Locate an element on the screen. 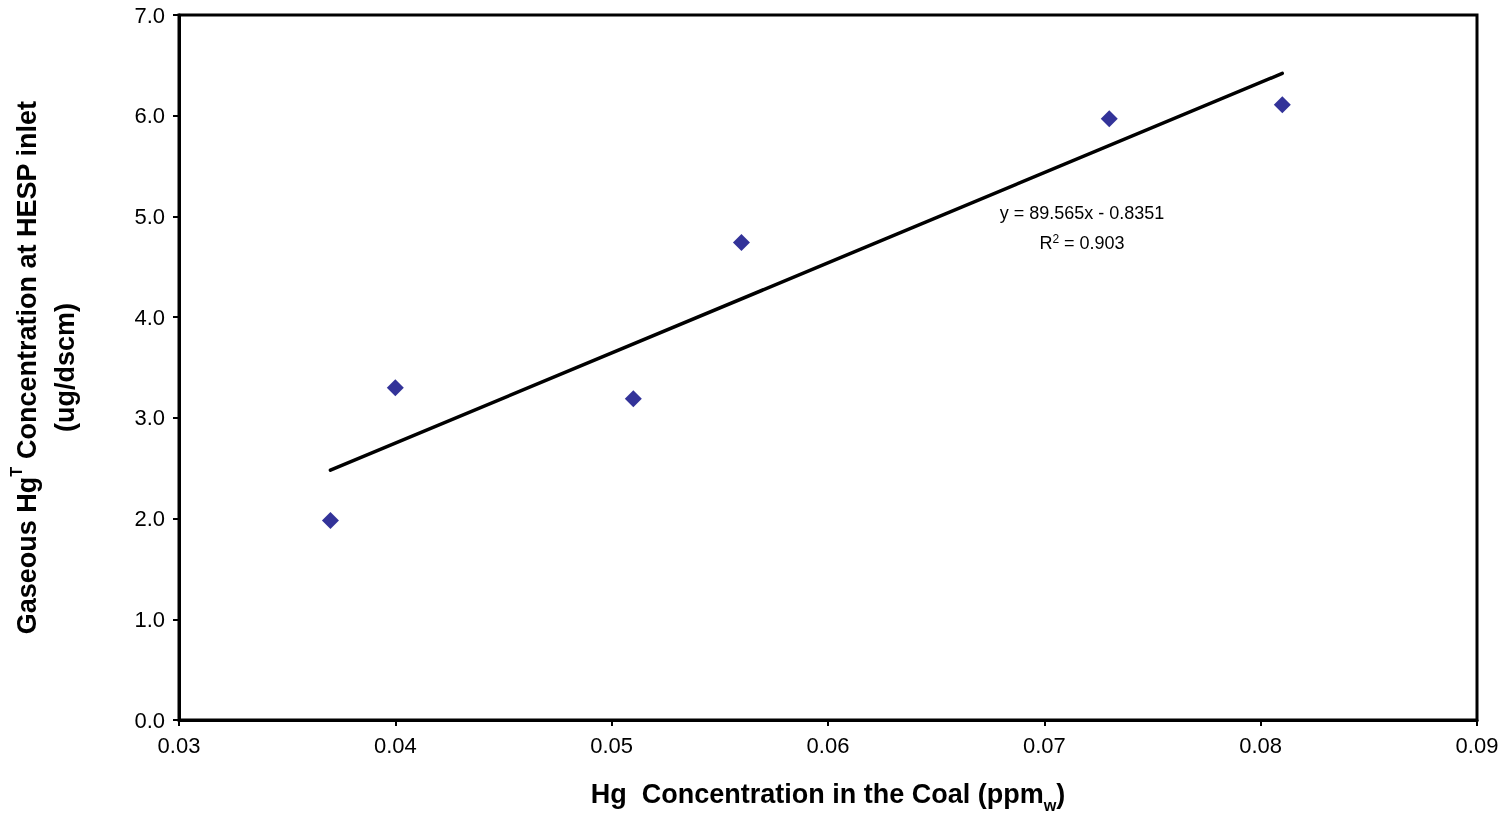 The height and width of the screenshot is (829, 1506). x-tick-label: 0.04 is located at coordinates (395, 745).